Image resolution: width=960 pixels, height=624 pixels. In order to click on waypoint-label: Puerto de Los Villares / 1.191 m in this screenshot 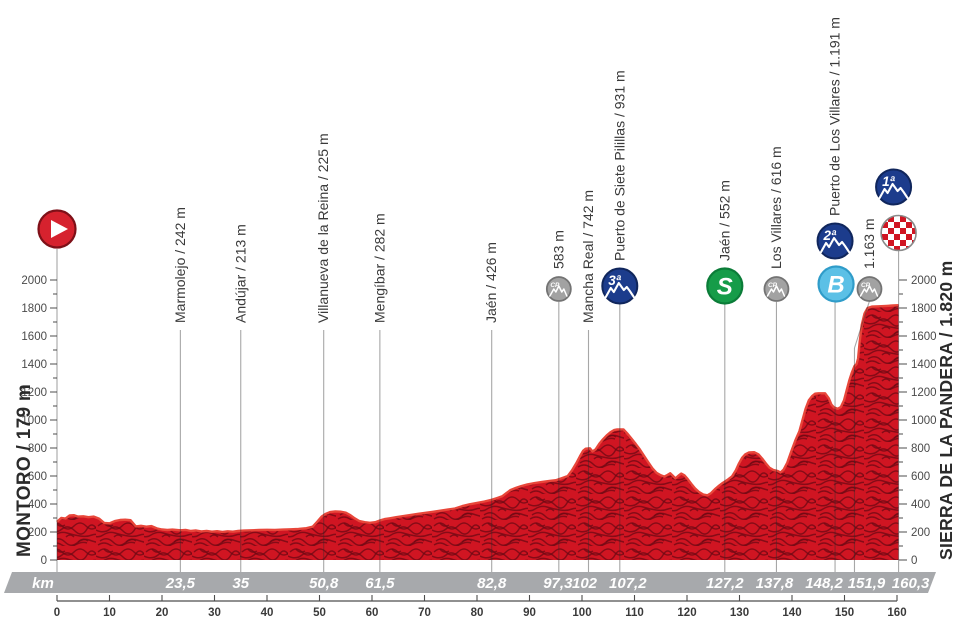, I will do `click(835, 116)`.